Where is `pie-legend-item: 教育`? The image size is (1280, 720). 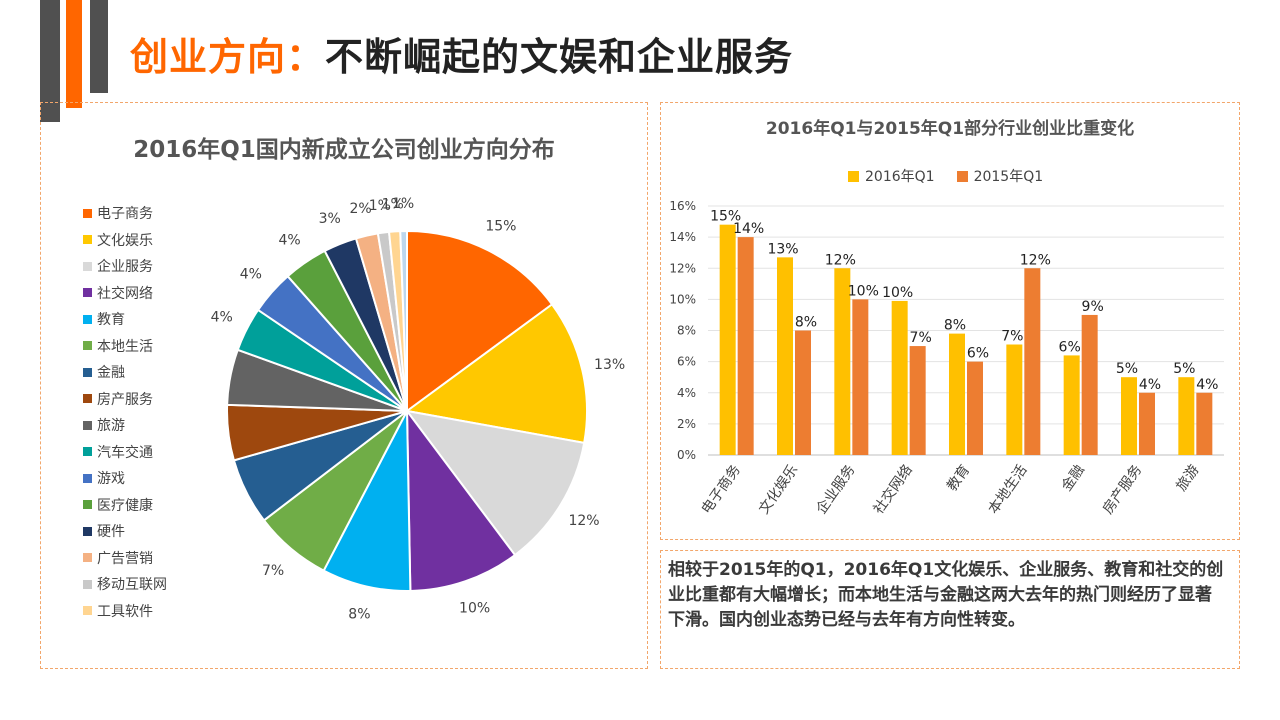
pie-legend-item: 教育 is located at coordinates (125, 319).